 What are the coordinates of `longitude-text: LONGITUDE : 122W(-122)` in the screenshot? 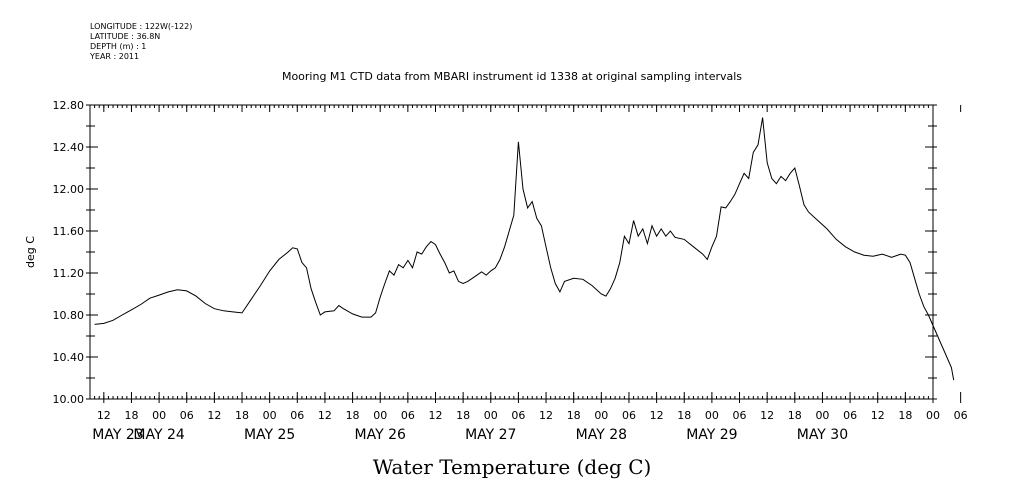 It's located at (141, 26).